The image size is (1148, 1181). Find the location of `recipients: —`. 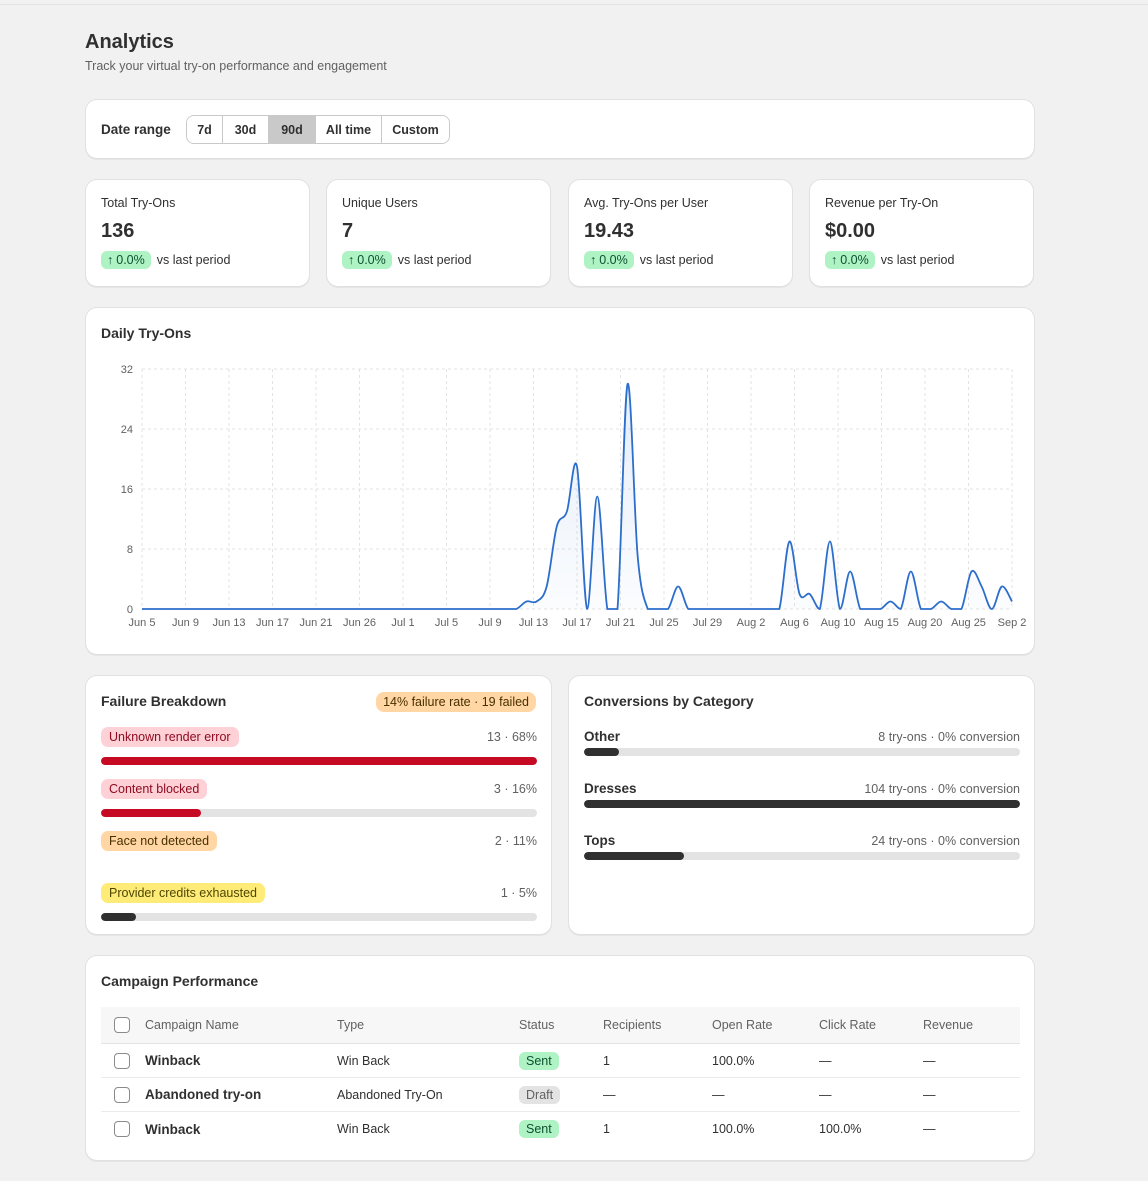

recipients: — is located at coordinates (609, 1094).